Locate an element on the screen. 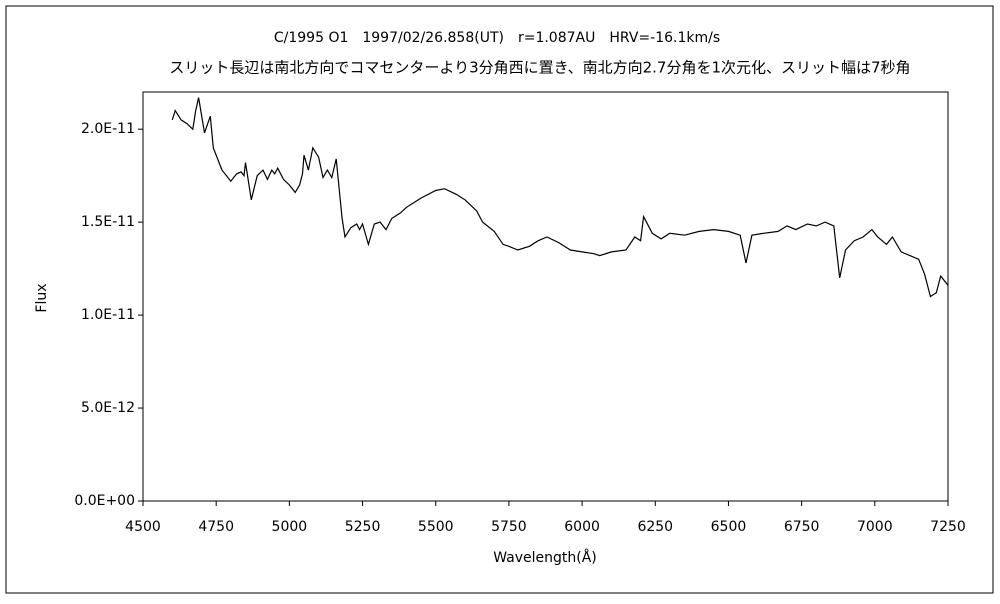 The height and width of the screenshot is (604, 1000). y-tick-label: 5.0E-12 is located at coordinates (108, 408).